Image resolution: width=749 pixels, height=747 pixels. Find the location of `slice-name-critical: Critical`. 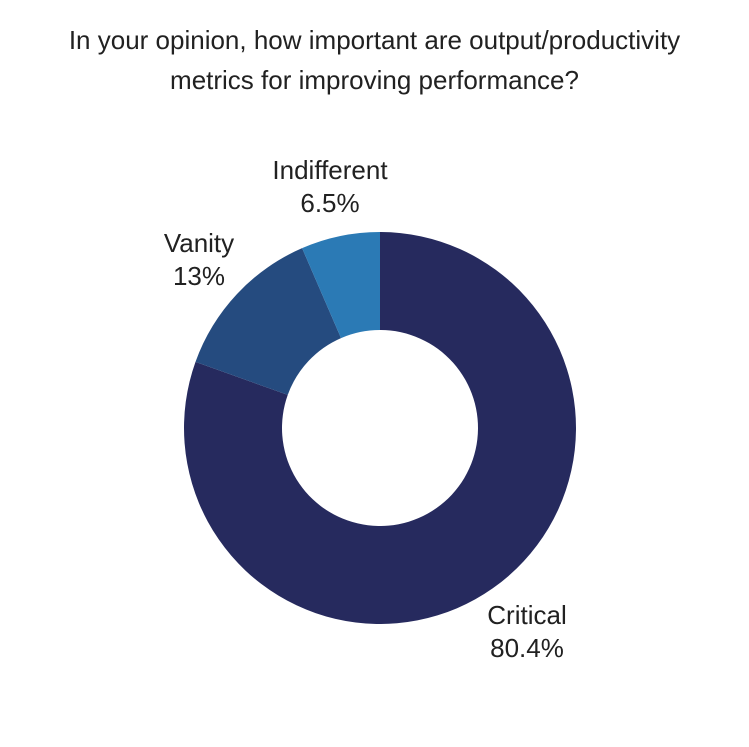

slice-name-critical: Critical is located at coordinates (527, 615).